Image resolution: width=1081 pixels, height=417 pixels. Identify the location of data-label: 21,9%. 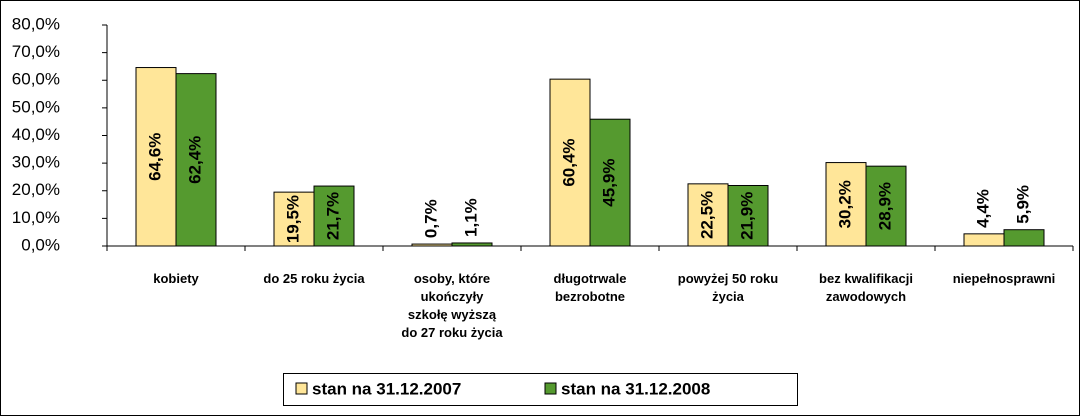
(746, 216).